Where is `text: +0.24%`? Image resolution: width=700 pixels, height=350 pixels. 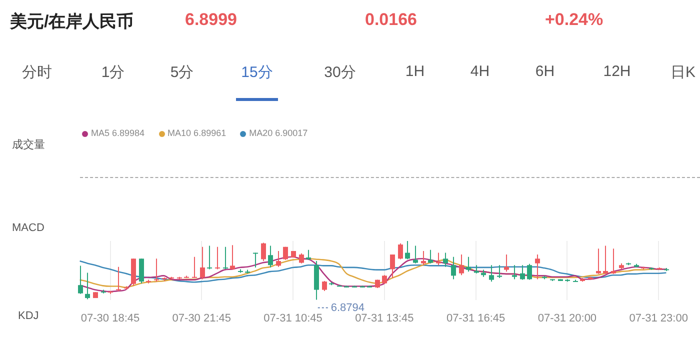 text: +0.24% is located at coordinates (574, 20).